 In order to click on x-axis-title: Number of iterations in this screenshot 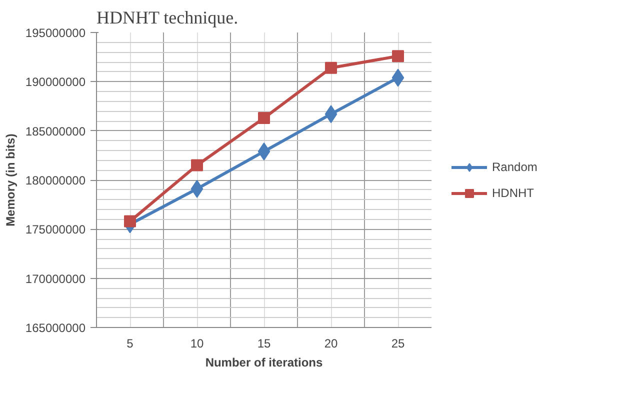, I will do `click(264, 363)`.